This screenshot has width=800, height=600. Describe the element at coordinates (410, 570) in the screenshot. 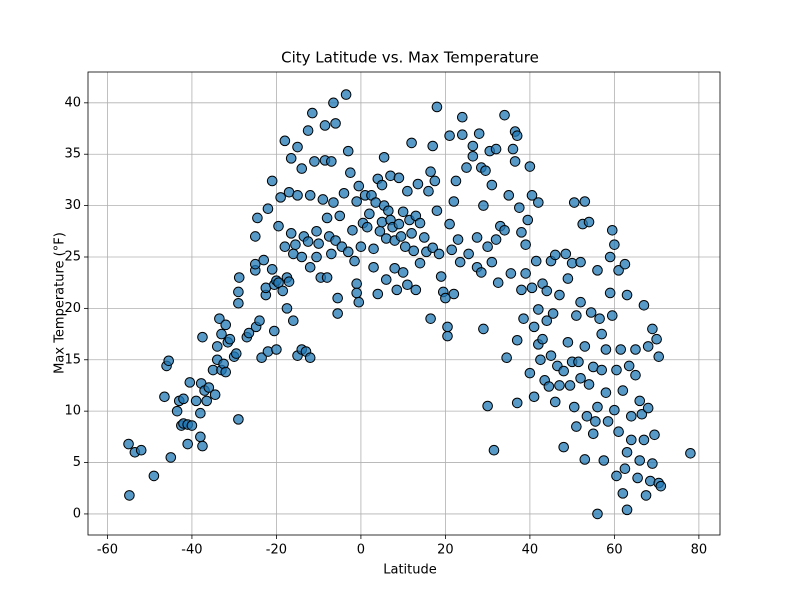

I see `x-axis-label: Latitude` at that location.